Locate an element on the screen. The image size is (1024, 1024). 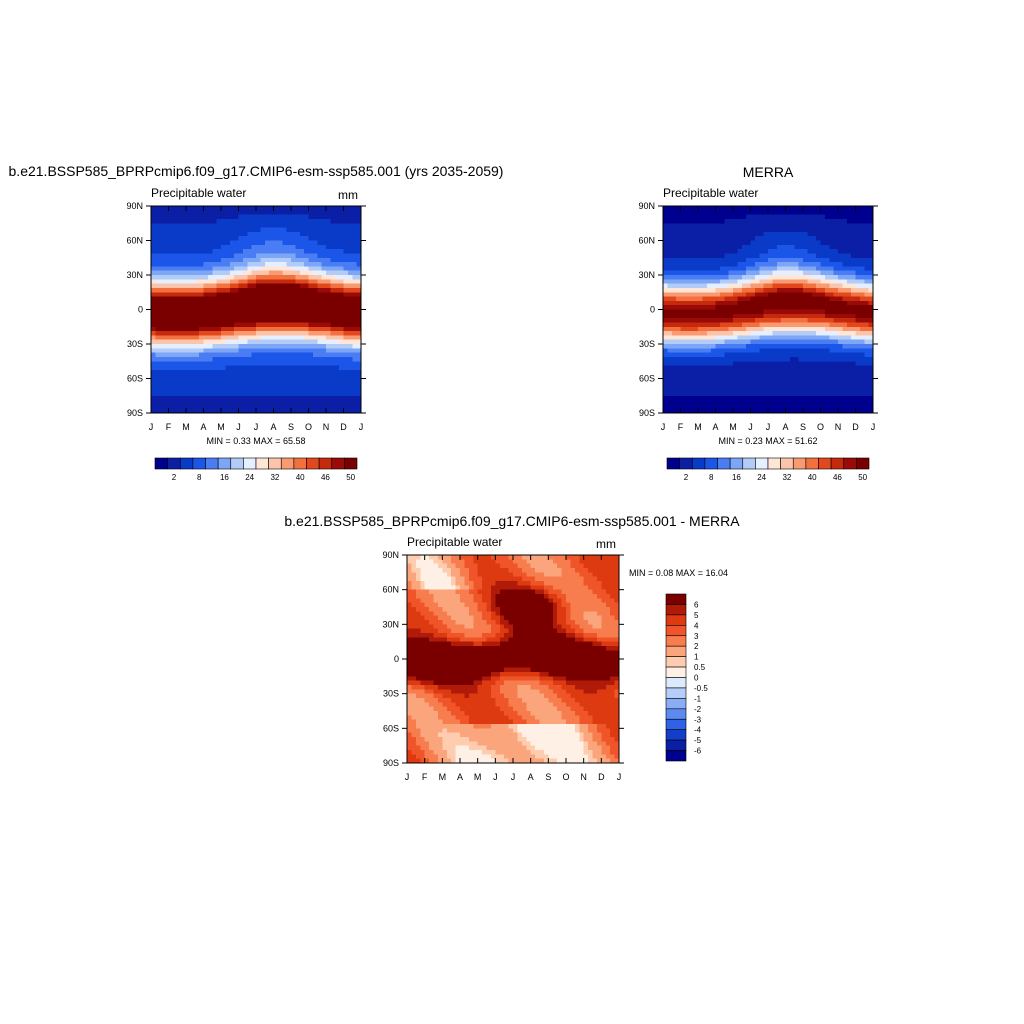
colorbar-label: 2 is located at coordinates (174, 477).